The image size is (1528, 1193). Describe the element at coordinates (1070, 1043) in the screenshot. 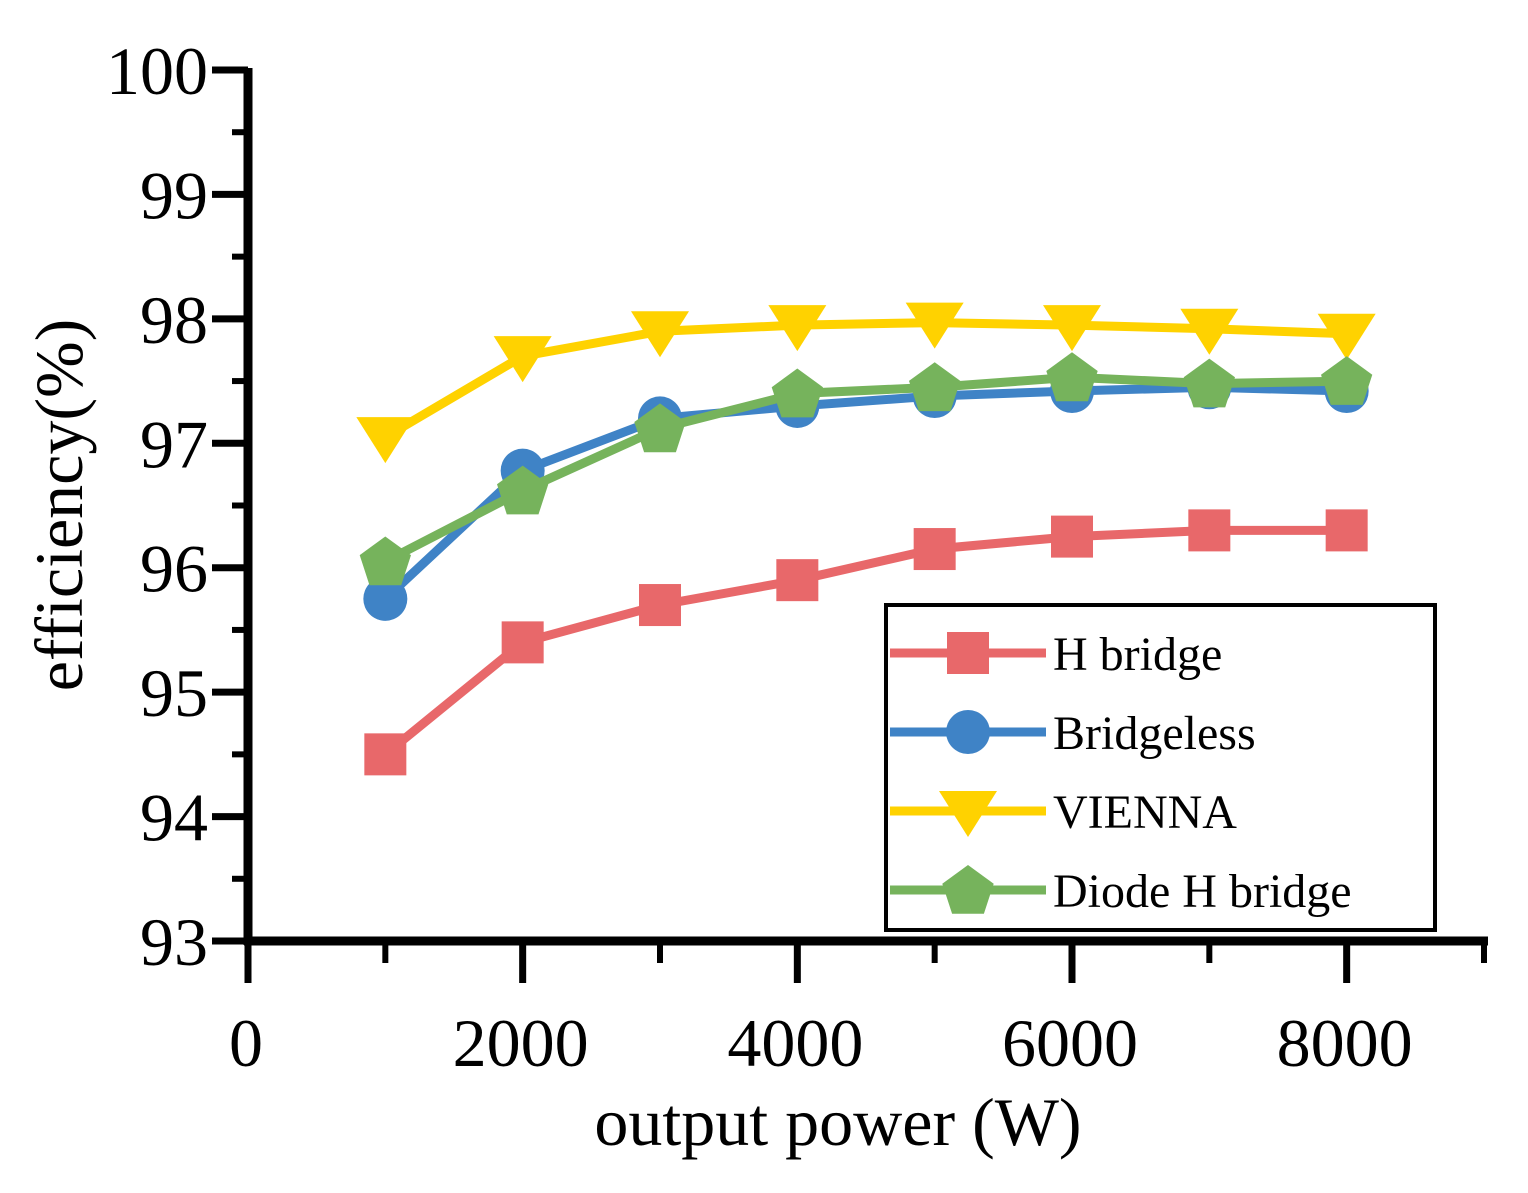

I see `x-tick-label: 6000` at that location.